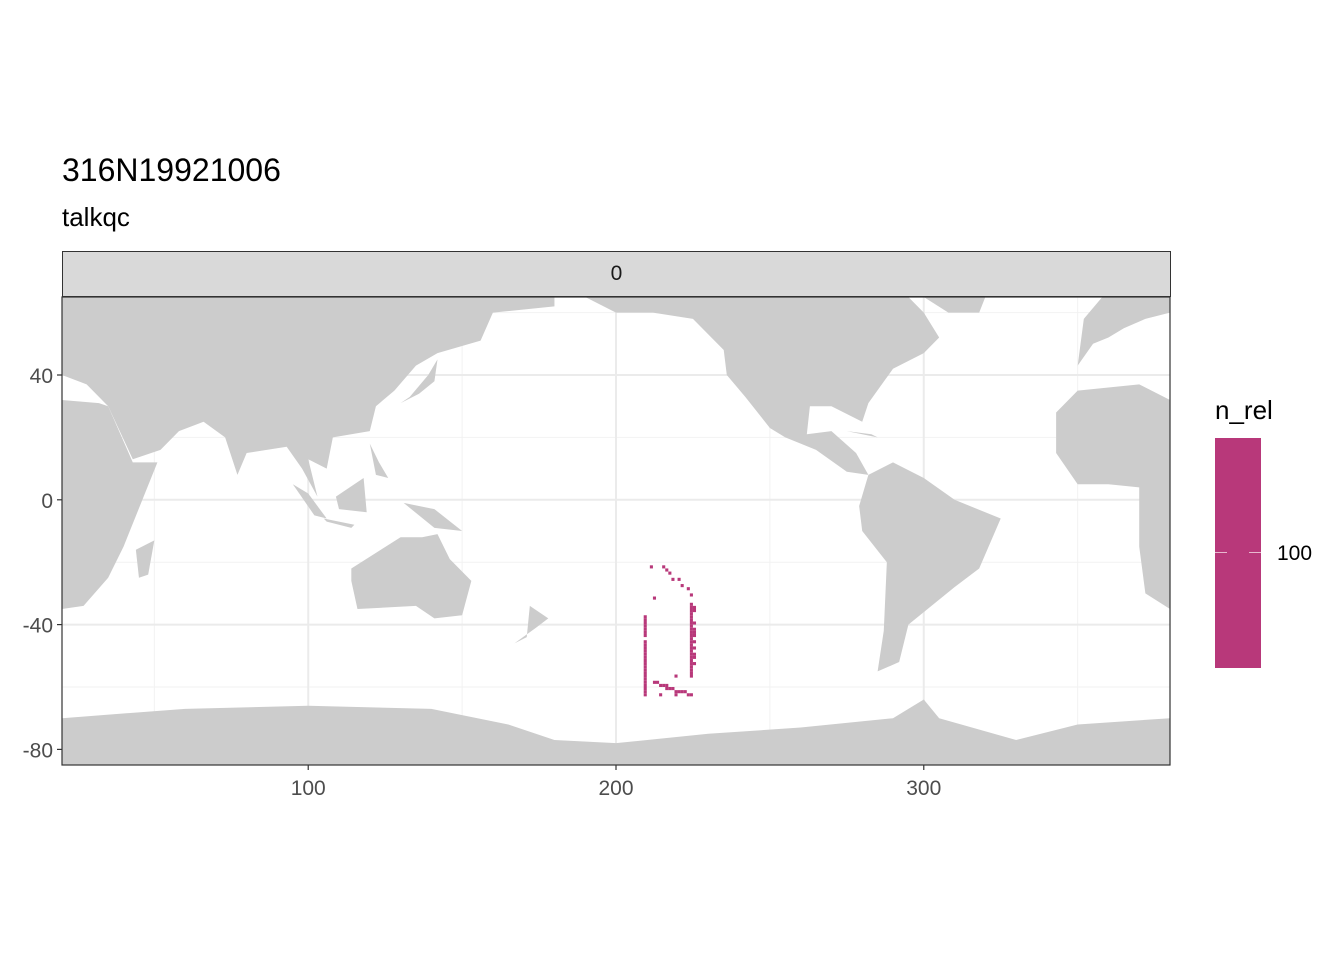 This screenshot has width=1344, height=960. I want to click on land-new-zealand, so click(531, 624).